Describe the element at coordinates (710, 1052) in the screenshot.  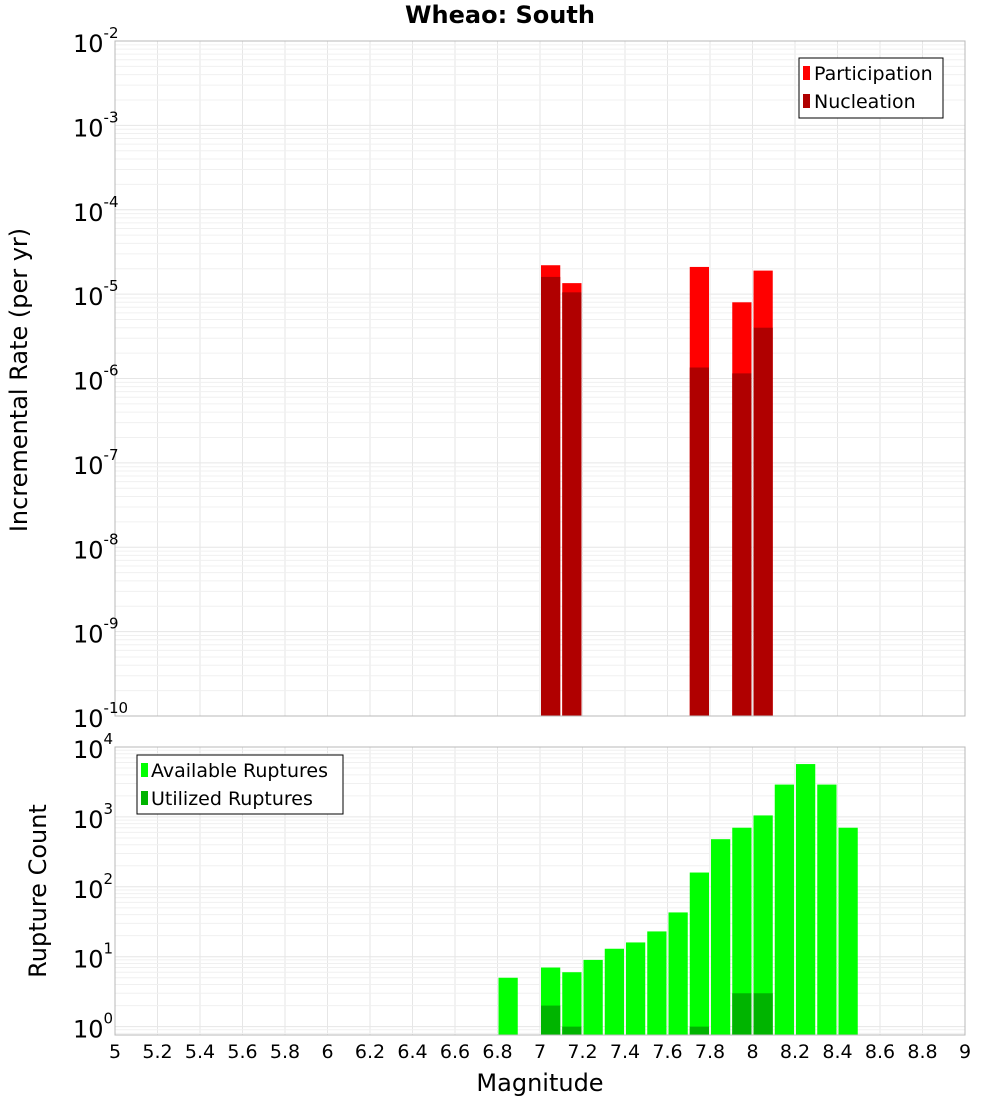
I see `x-tick-label: 7.8` at that location.